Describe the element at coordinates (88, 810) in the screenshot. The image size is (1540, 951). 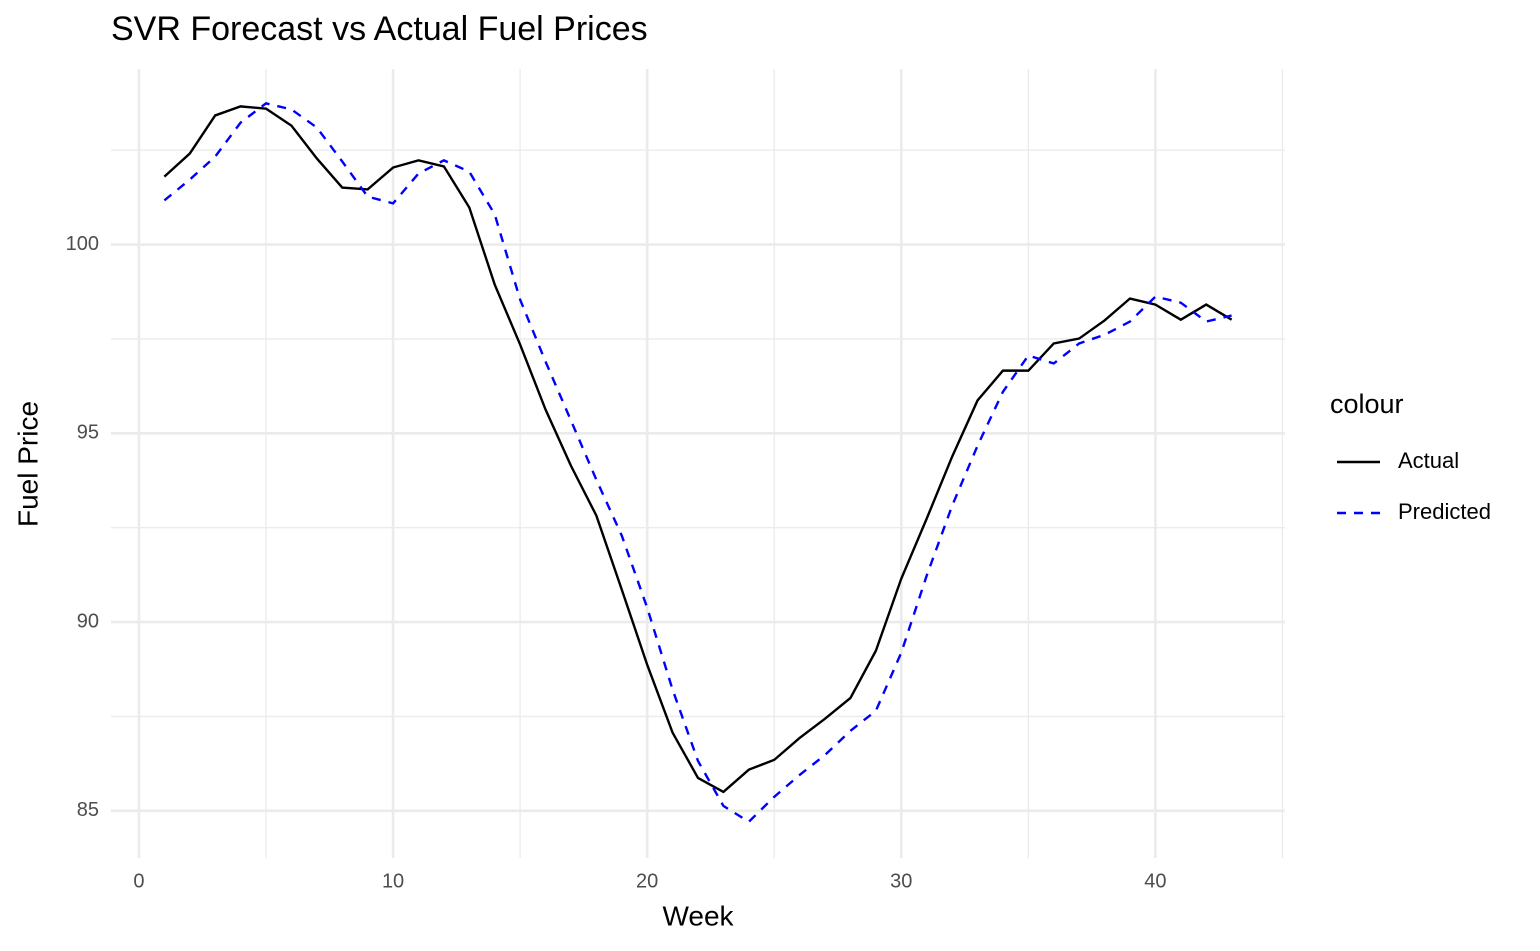
I see `y-tick-label: 85` at that location.